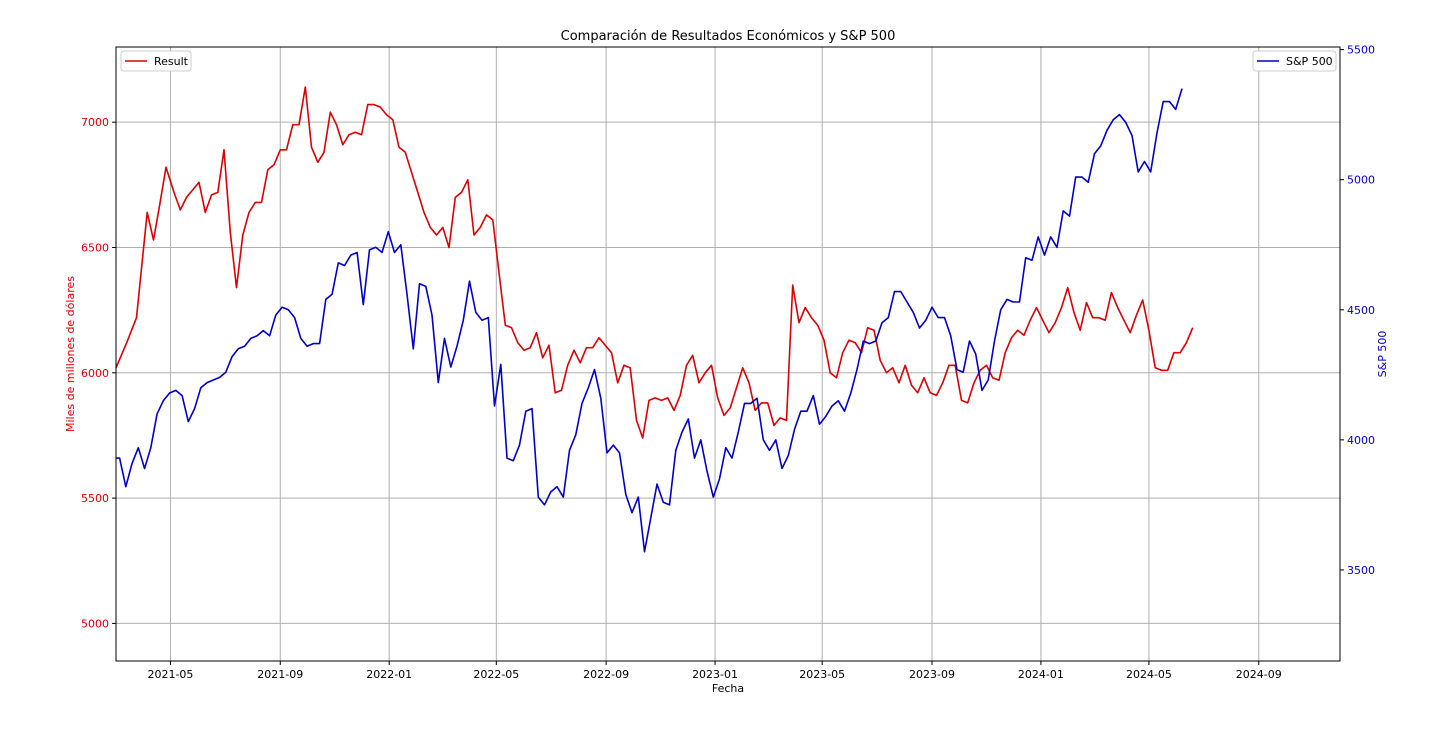  Describe the element at coordinates (95, 623) in the screenshot. I see `y-left-tick-label: 5000` at that location.